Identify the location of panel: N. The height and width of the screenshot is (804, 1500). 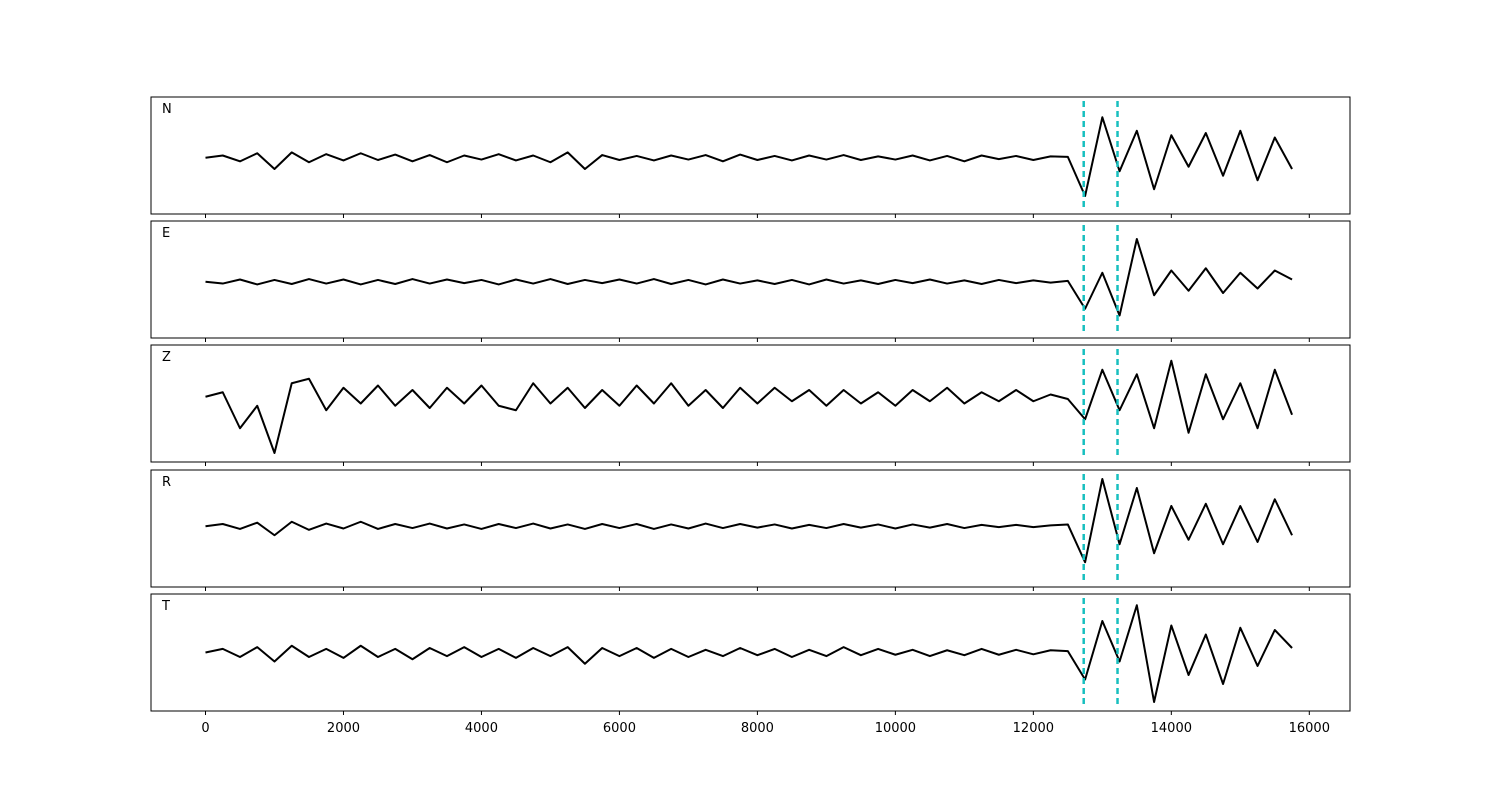
(750, 157).